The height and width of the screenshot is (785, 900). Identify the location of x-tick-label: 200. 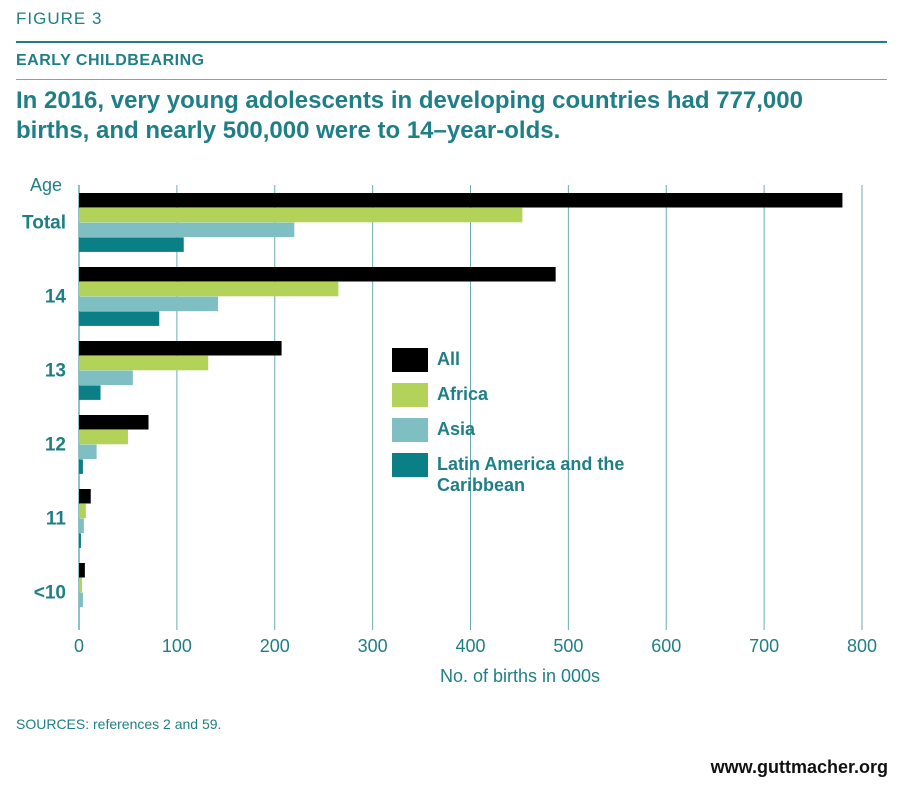
(275, 646).